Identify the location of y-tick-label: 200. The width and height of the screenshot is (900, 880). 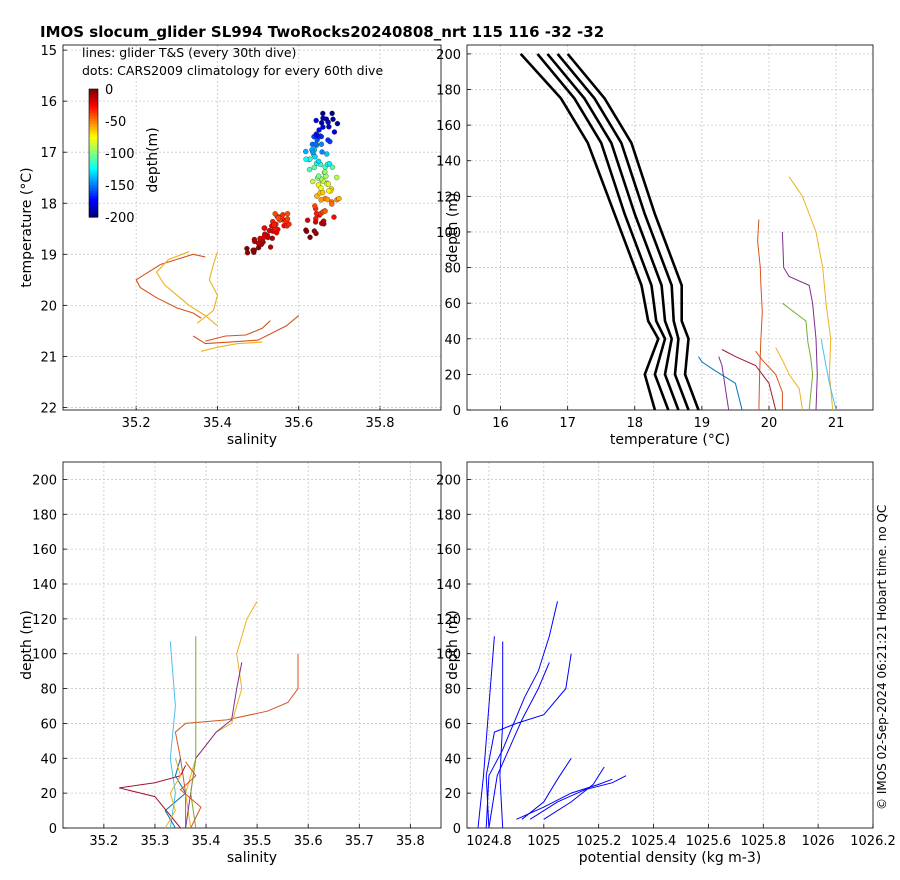
(448, 55).